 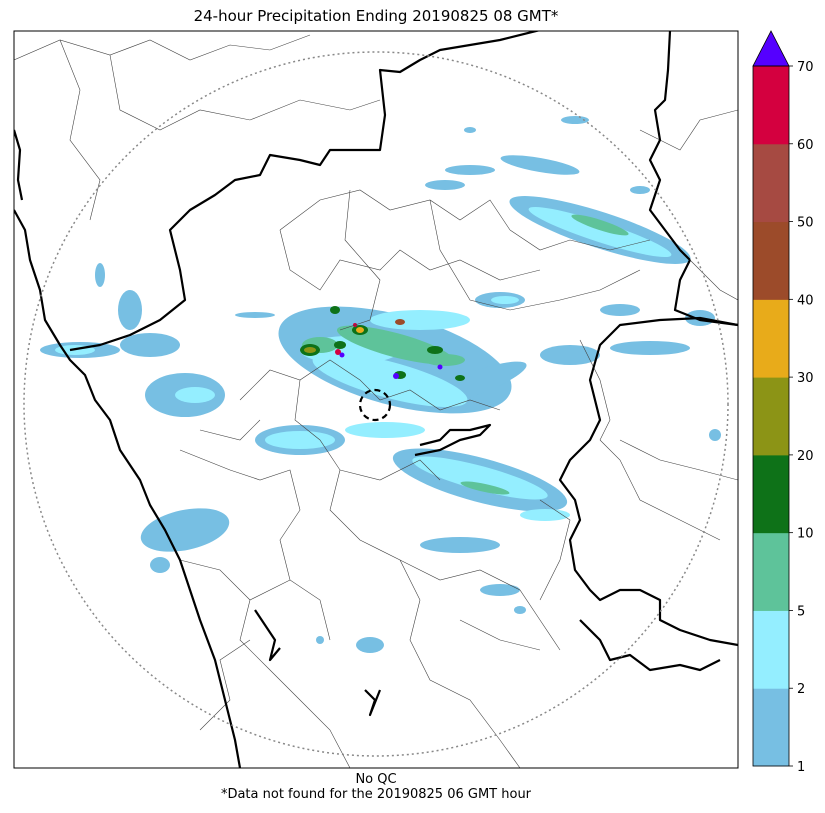 What do you see at coordinates (801, 611) in the screenshot?
I see `colorbar-tick-label: 5` at bounding box center [801, 611].